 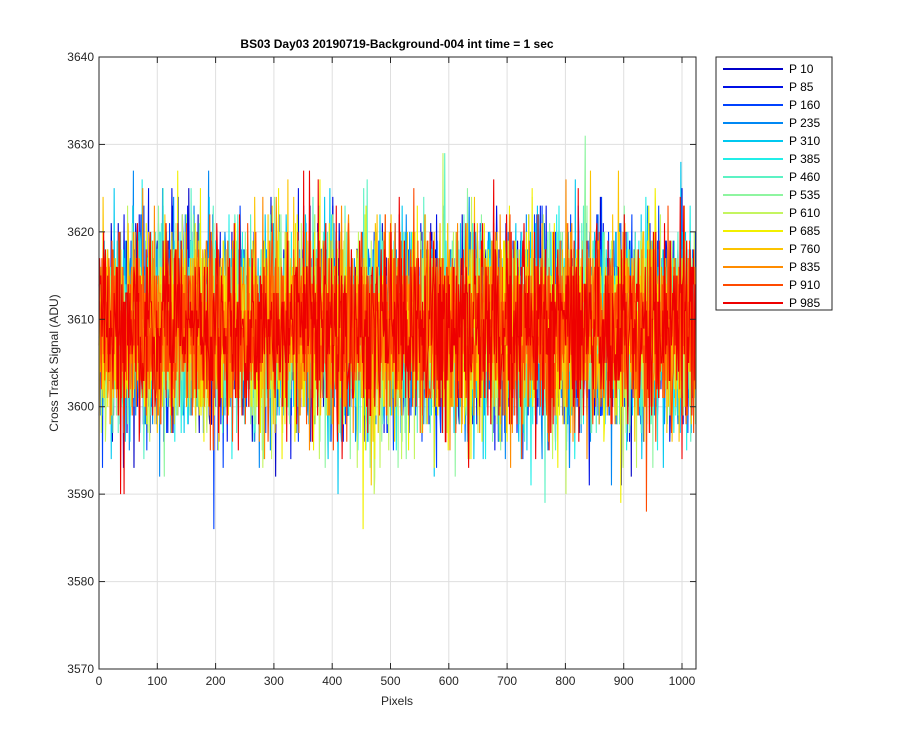 What do you see at coordinates (804, 285) in the screenshot?
I see `legend-entry-label: P 910` at bounding box center [804, 285].